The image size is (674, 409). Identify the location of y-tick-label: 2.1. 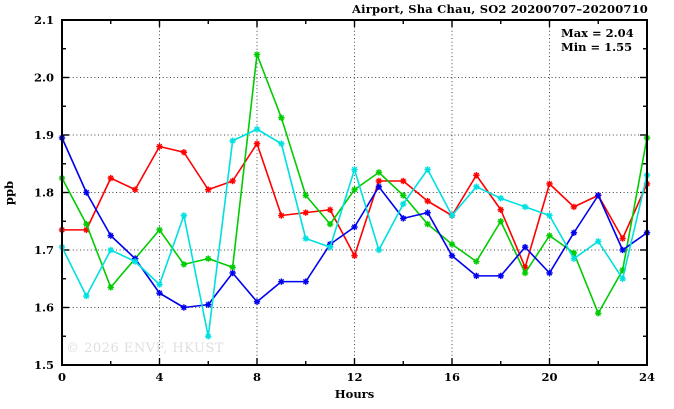
(44, 20).